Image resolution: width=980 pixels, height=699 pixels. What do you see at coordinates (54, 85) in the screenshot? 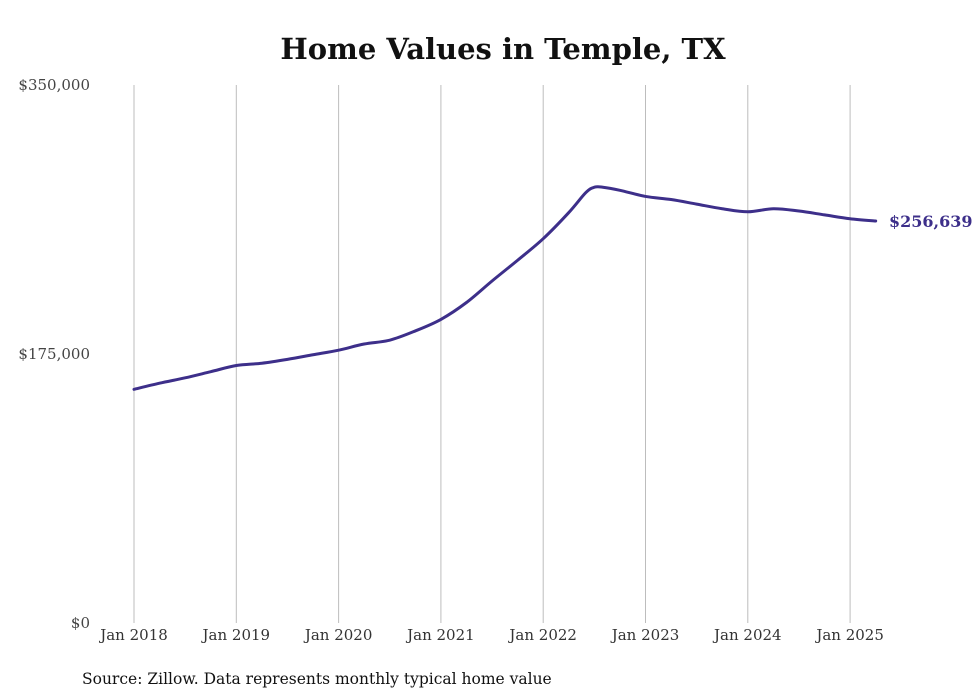
I see `y-tick-label: $350,000` at bounding box center [54, 85].